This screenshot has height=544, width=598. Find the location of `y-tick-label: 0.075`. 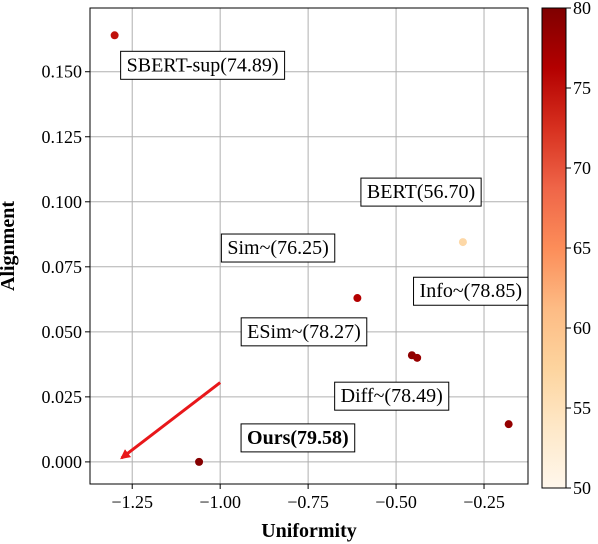

y-tick-label: 0.075 is located at coordinates (62, 267).